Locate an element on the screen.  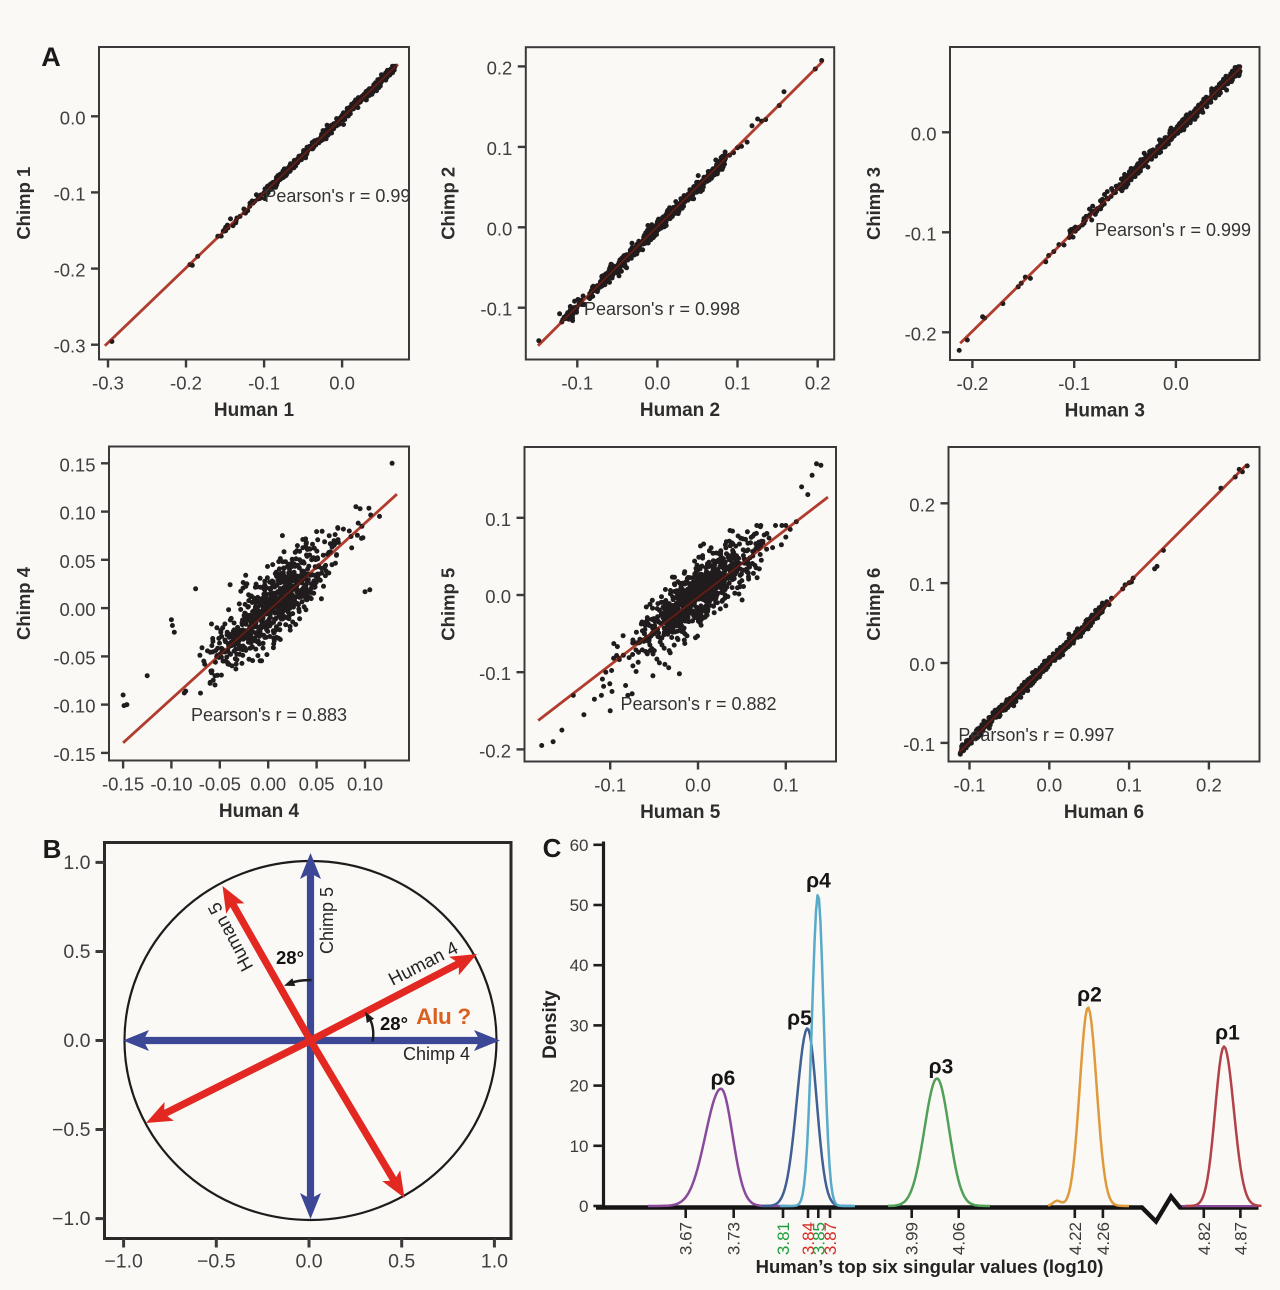
svg-text: 3.73 is located at coordinates (734, 1238).